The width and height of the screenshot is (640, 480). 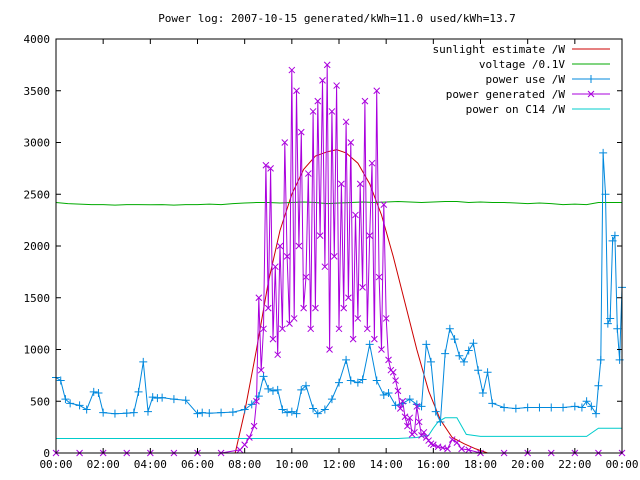 What do you see at coordinates (37, 246) in the screenshot?
I see `y-tick-label: 2000` at bounding box center [37, 246].